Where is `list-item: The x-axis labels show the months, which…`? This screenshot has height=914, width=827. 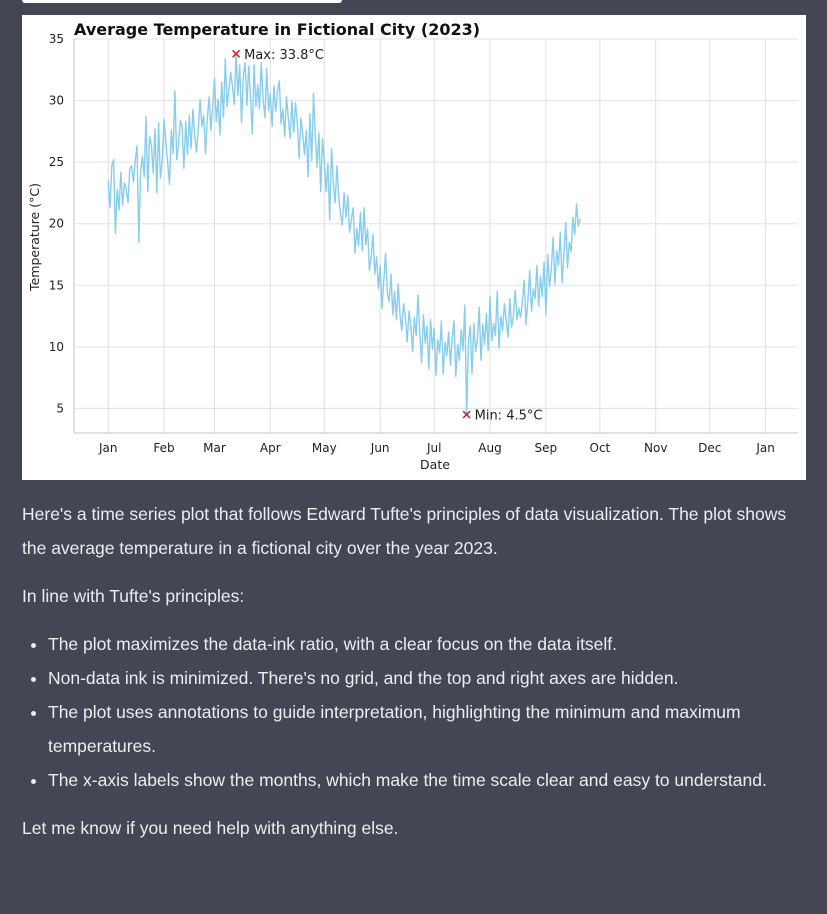 list-item: The x-axis labels show the months, which… is located at coordinates (430, 780).